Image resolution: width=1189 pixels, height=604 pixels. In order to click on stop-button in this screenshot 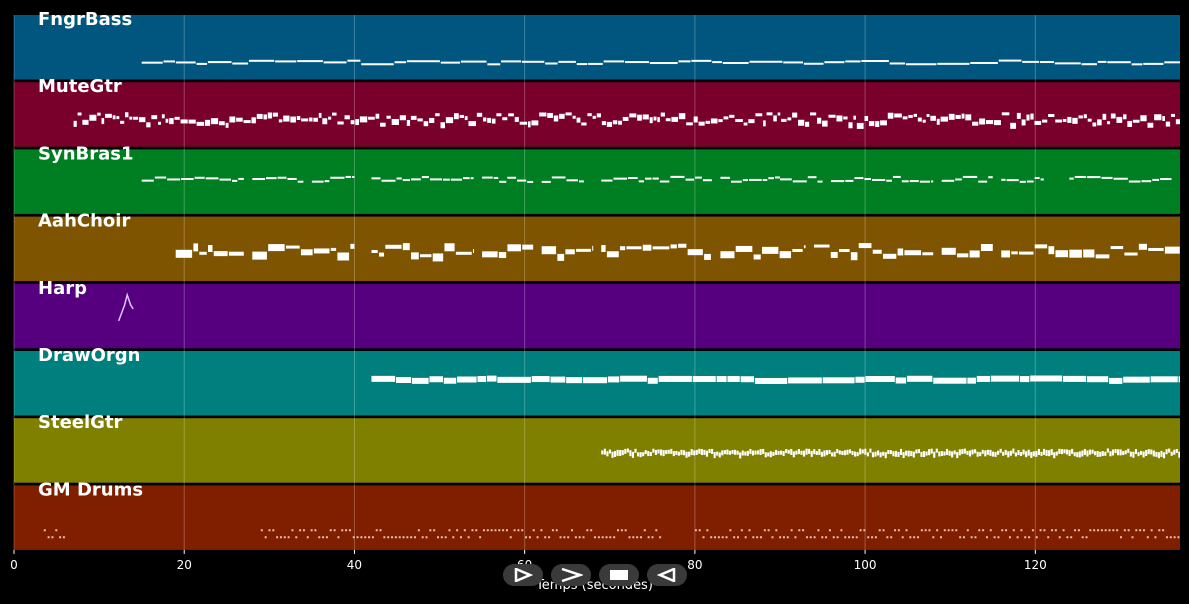, I will do `click(619, 575)`.